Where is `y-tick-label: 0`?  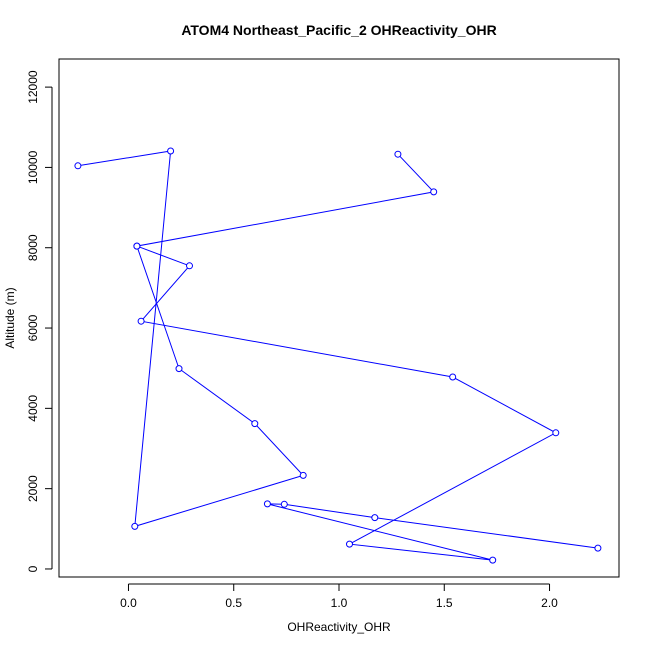
y-tick-label: 0 is located at coordinates (33, 568).